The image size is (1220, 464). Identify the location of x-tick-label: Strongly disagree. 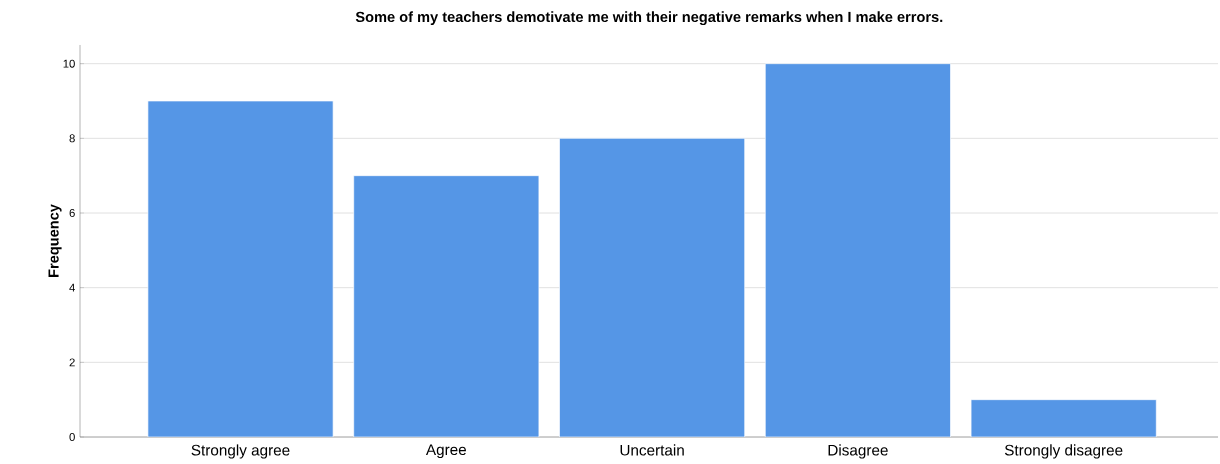
(1063, 451).